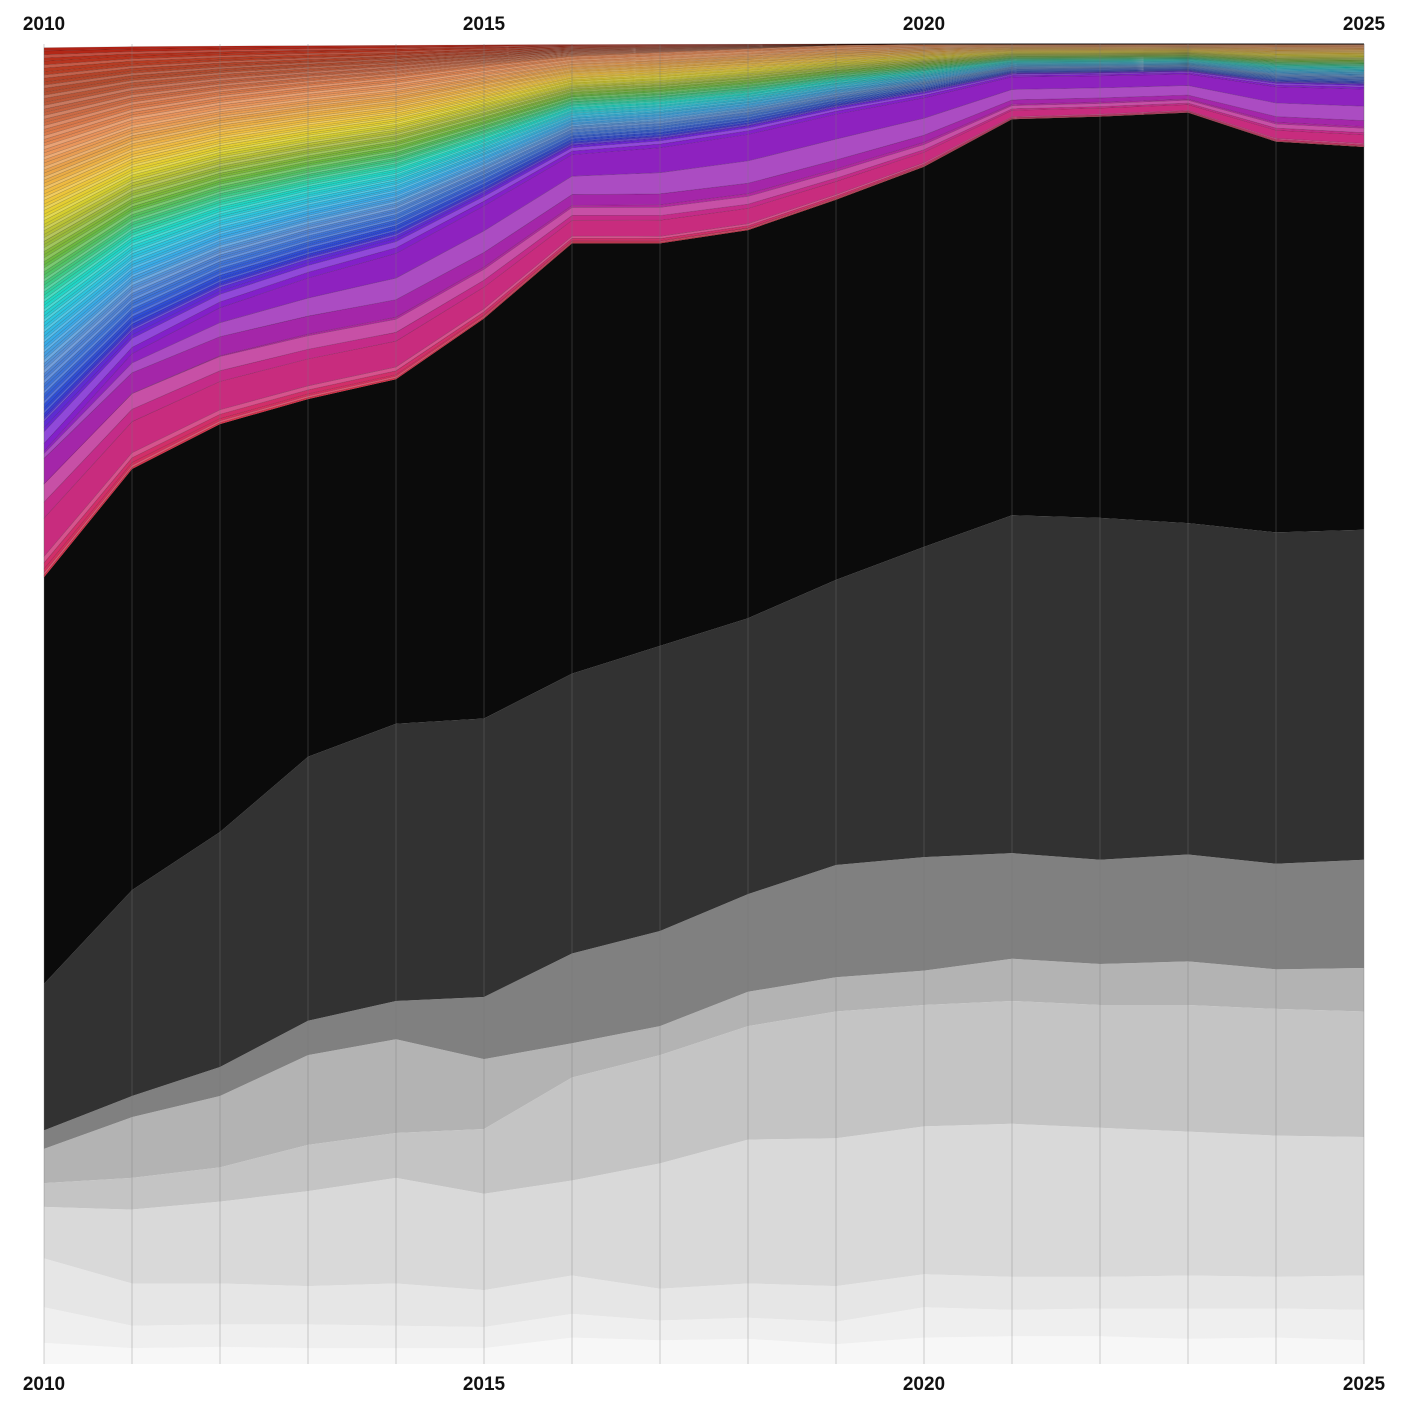 The image size is (1408, 1408). Describe the element at coordinates (704, 1384) in the screenshot. I see `bottom-axis-labels: 2010 2015 2020 2025` at that location.